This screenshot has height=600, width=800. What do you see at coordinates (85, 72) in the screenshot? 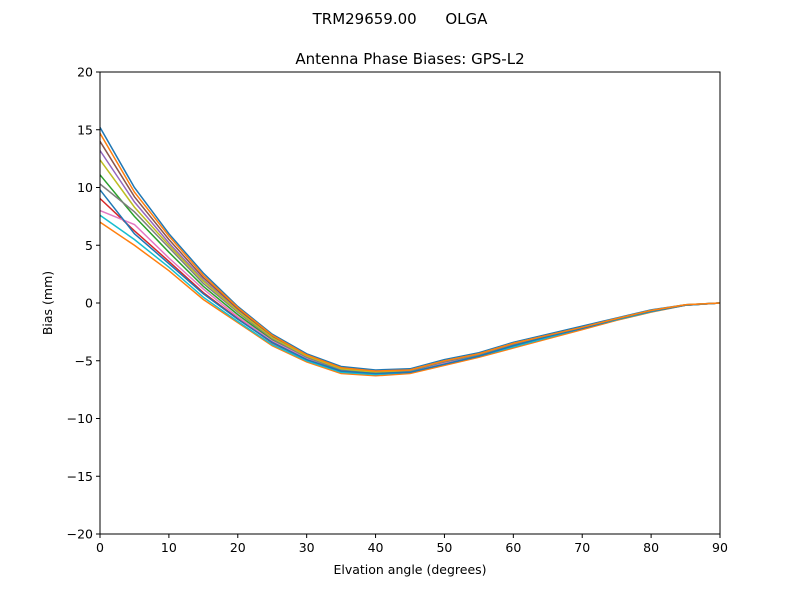
I see `y-tick-label: 20` at bounding box center [85, 72].